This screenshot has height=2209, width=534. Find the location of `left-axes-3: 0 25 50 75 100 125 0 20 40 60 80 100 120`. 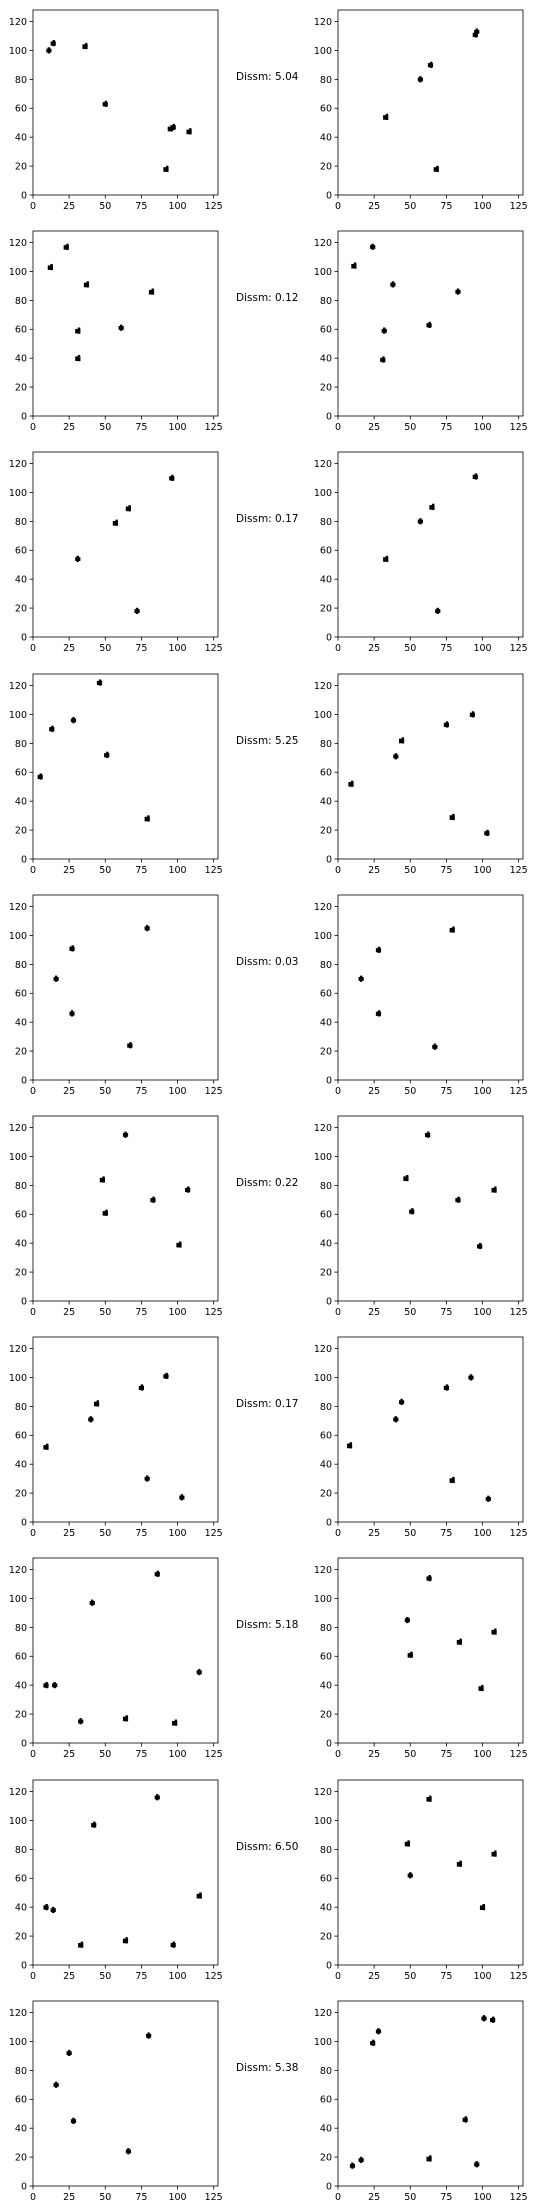

left-axes-3: 0 25 50 75 100 125 0 20 40 60 80 100 120 is located at coordinates (116, 774).